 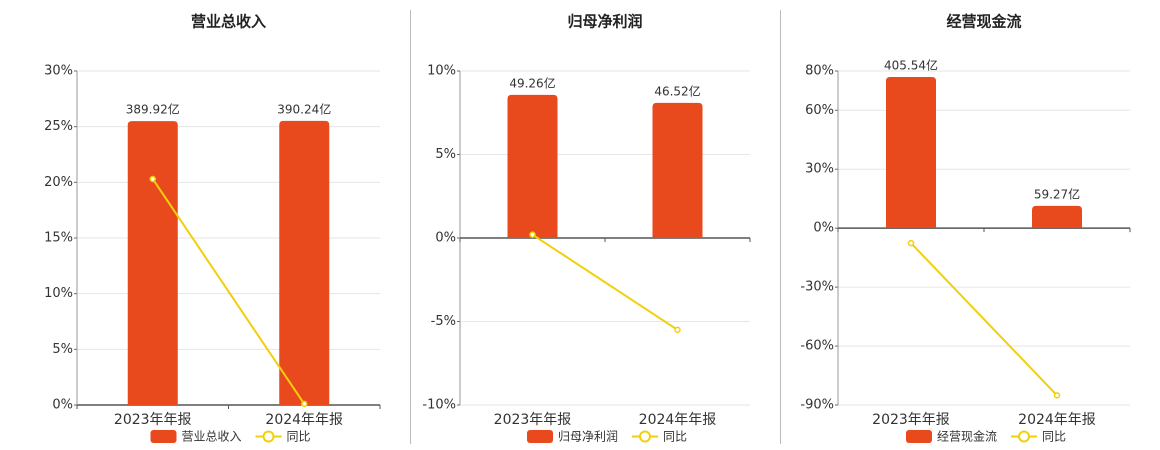 I want to click on y-tick-label: 80%, so click(x=819, y=71).